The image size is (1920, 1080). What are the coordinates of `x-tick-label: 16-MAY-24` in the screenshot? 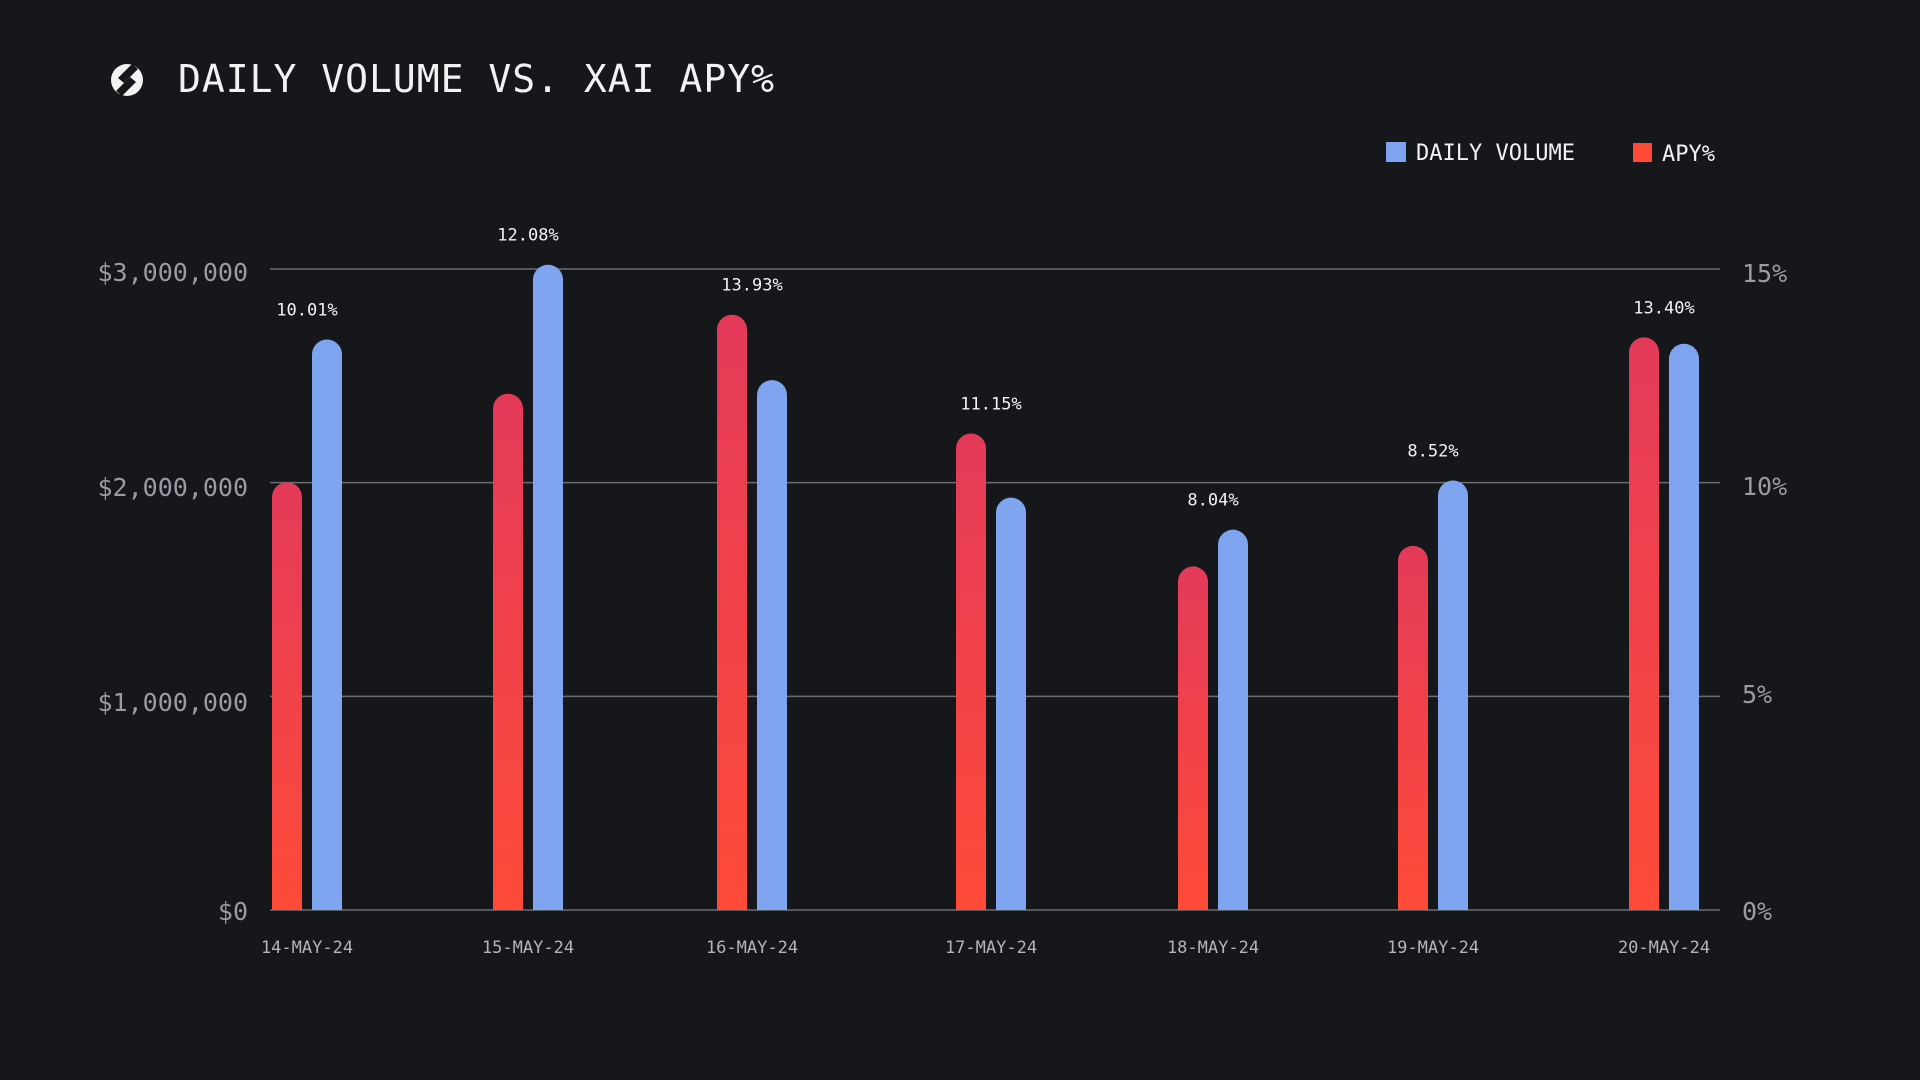 It's located at (752, 948).